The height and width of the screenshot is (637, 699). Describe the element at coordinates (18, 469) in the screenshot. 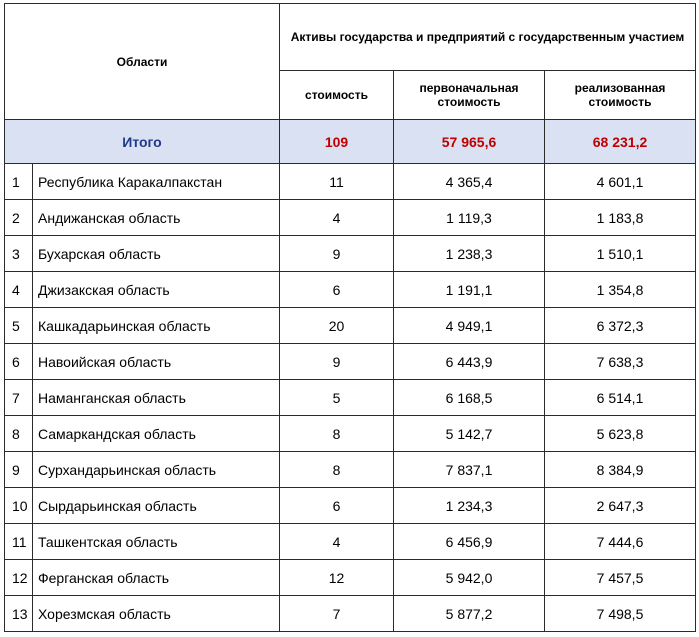

I see `row-index: 9` at that location.